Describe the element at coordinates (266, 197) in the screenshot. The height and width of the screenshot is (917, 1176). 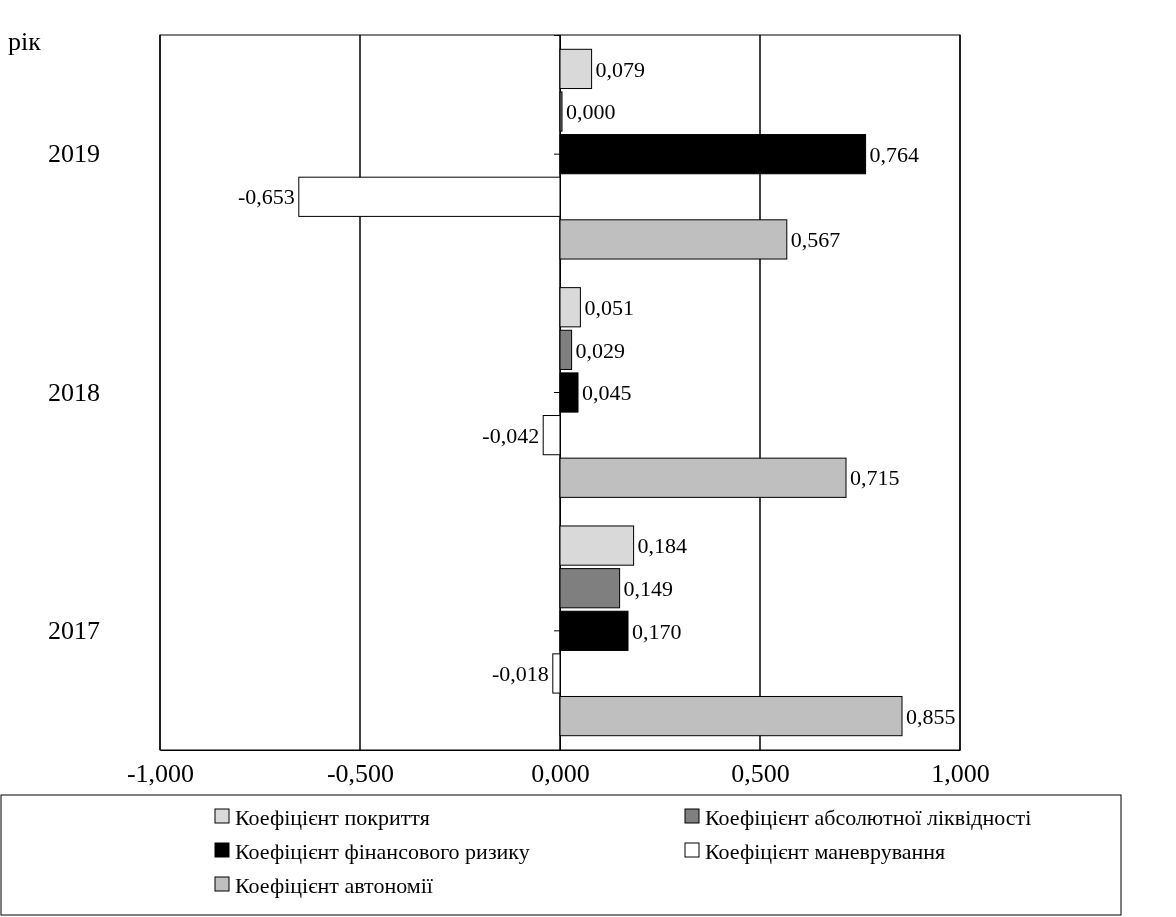
I see `data-label: -0,653` at that location.